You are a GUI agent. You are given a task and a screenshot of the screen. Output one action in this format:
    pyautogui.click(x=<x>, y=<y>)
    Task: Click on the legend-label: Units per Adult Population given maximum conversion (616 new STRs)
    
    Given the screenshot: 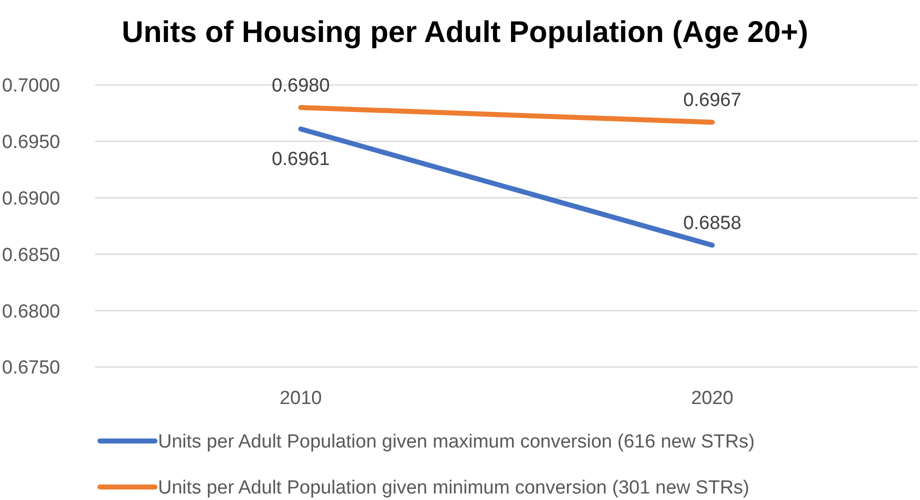 What is the action you would take?
    pyautogui.click(x=456, y=442)
    